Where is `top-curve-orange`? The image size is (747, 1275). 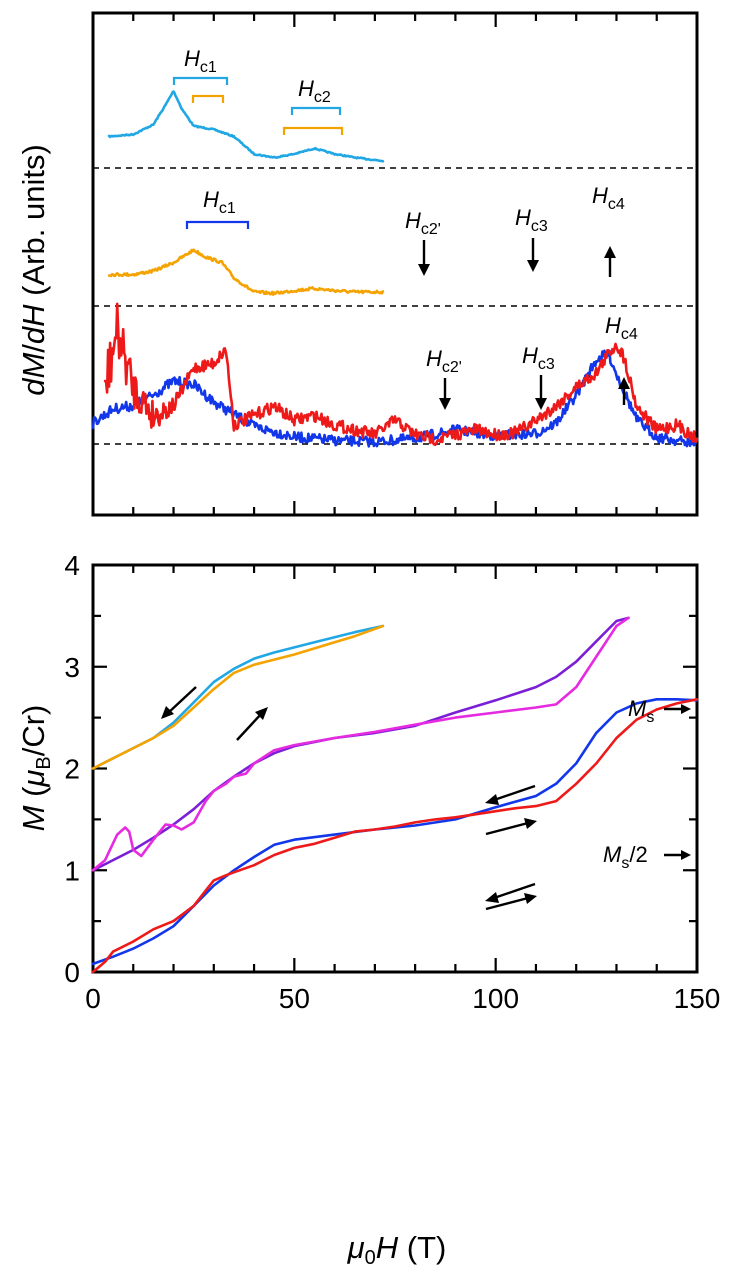 top-curve-orange is located at coordinates (246, 272).